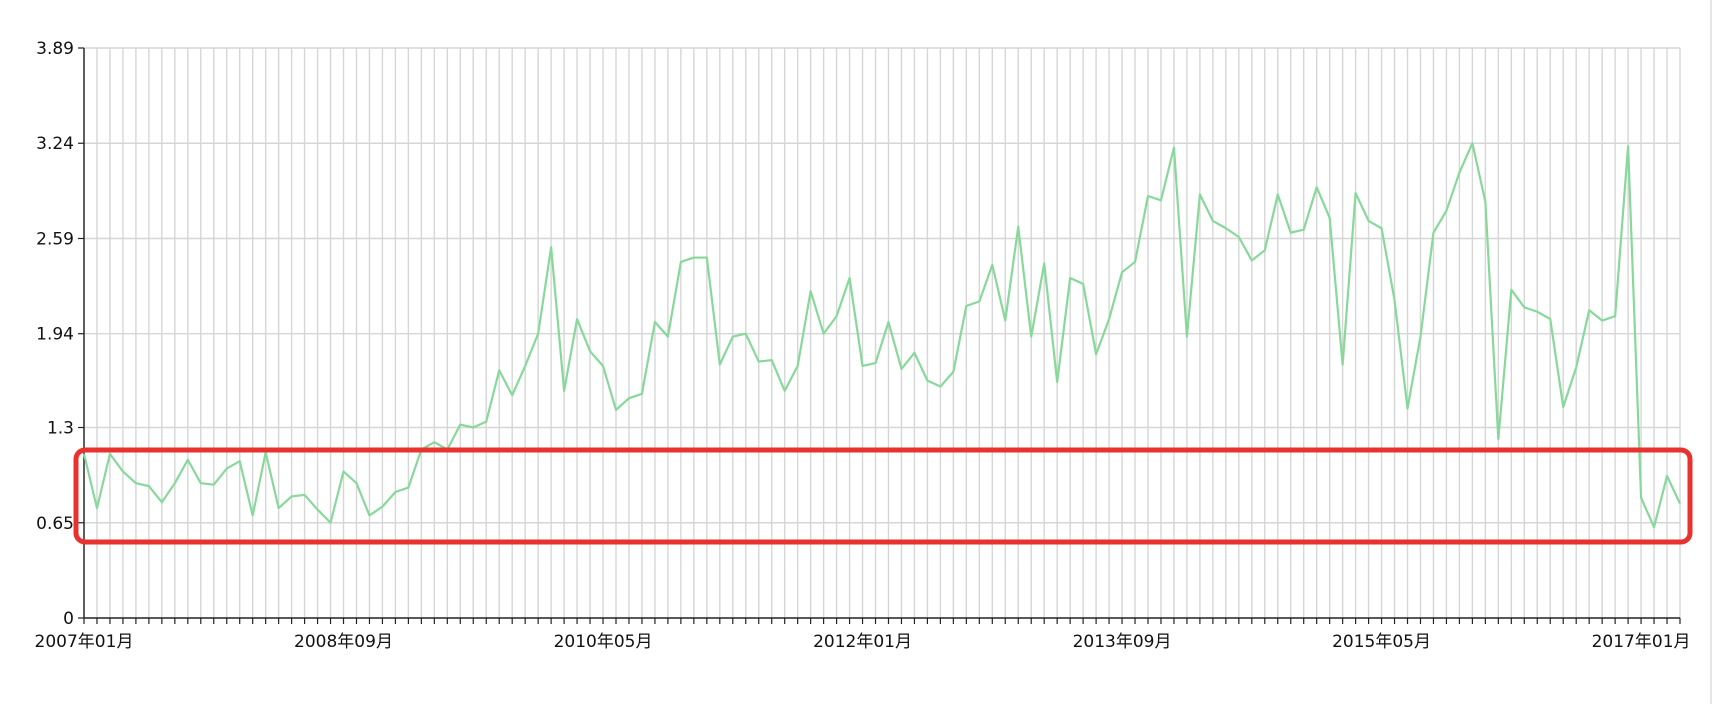  Describe the element at coordinates (55, 335) in the screenshot. I see `y-tick-label: 1.94` at that location.